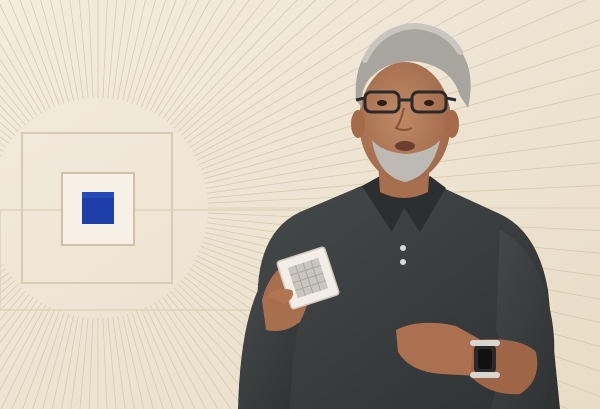 The width and height of the screenshot is (600, 409). What do you see at coordinates (406, 102) in the screenshot?
I see `glasses` at bounding box center [406, 102].